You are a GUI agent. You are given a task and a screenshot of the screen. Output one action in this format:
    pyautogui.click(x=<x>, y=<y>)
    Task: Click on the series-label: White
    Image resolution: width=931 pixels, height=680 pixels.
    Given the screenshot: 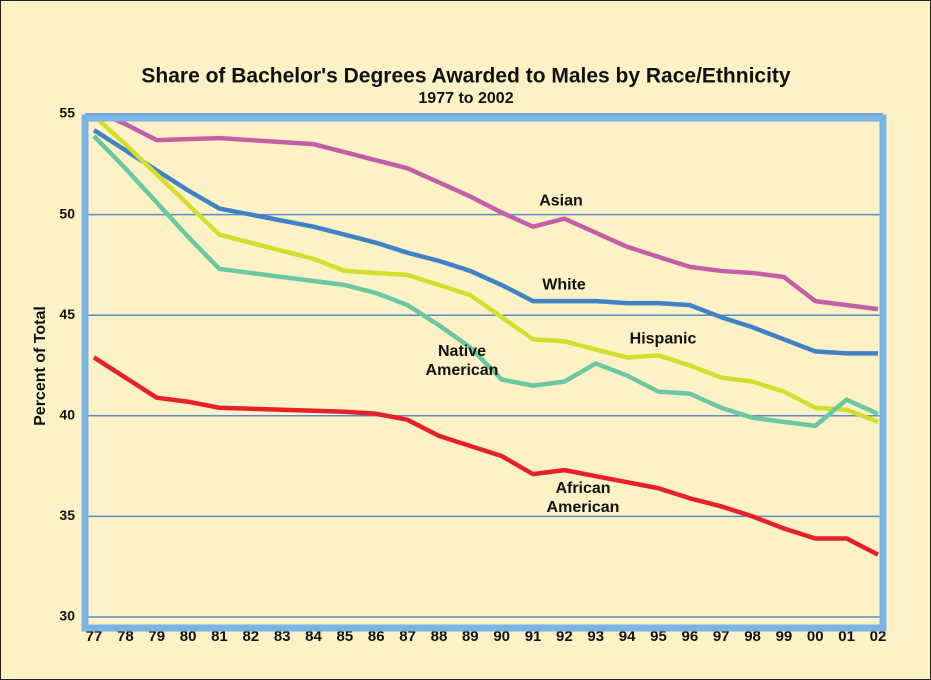 What is the action you would take?
    pyautogui.click(x=564, y=285)
    